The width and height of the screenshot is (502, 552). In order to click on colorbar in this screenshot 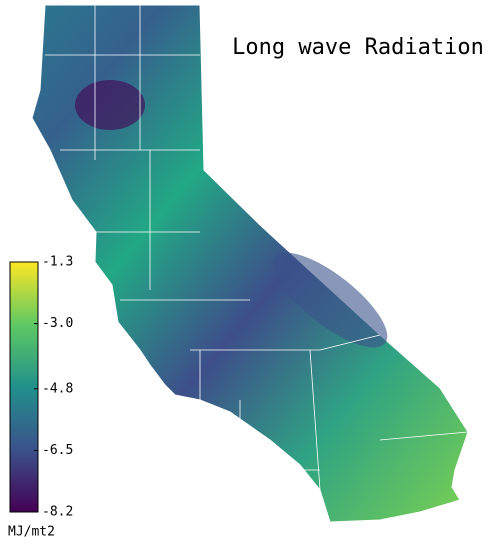, I will do `click(24, 387)`.